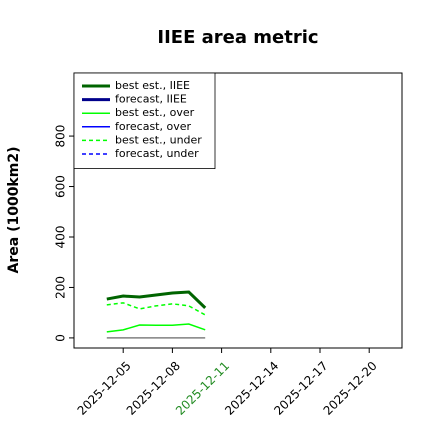 The height and width of the screenshot is (440, 440). What do you see at coordinates (61, 186) in the screenshot?
I see `y-tick-label: 600` at bounding box center [61, 186].